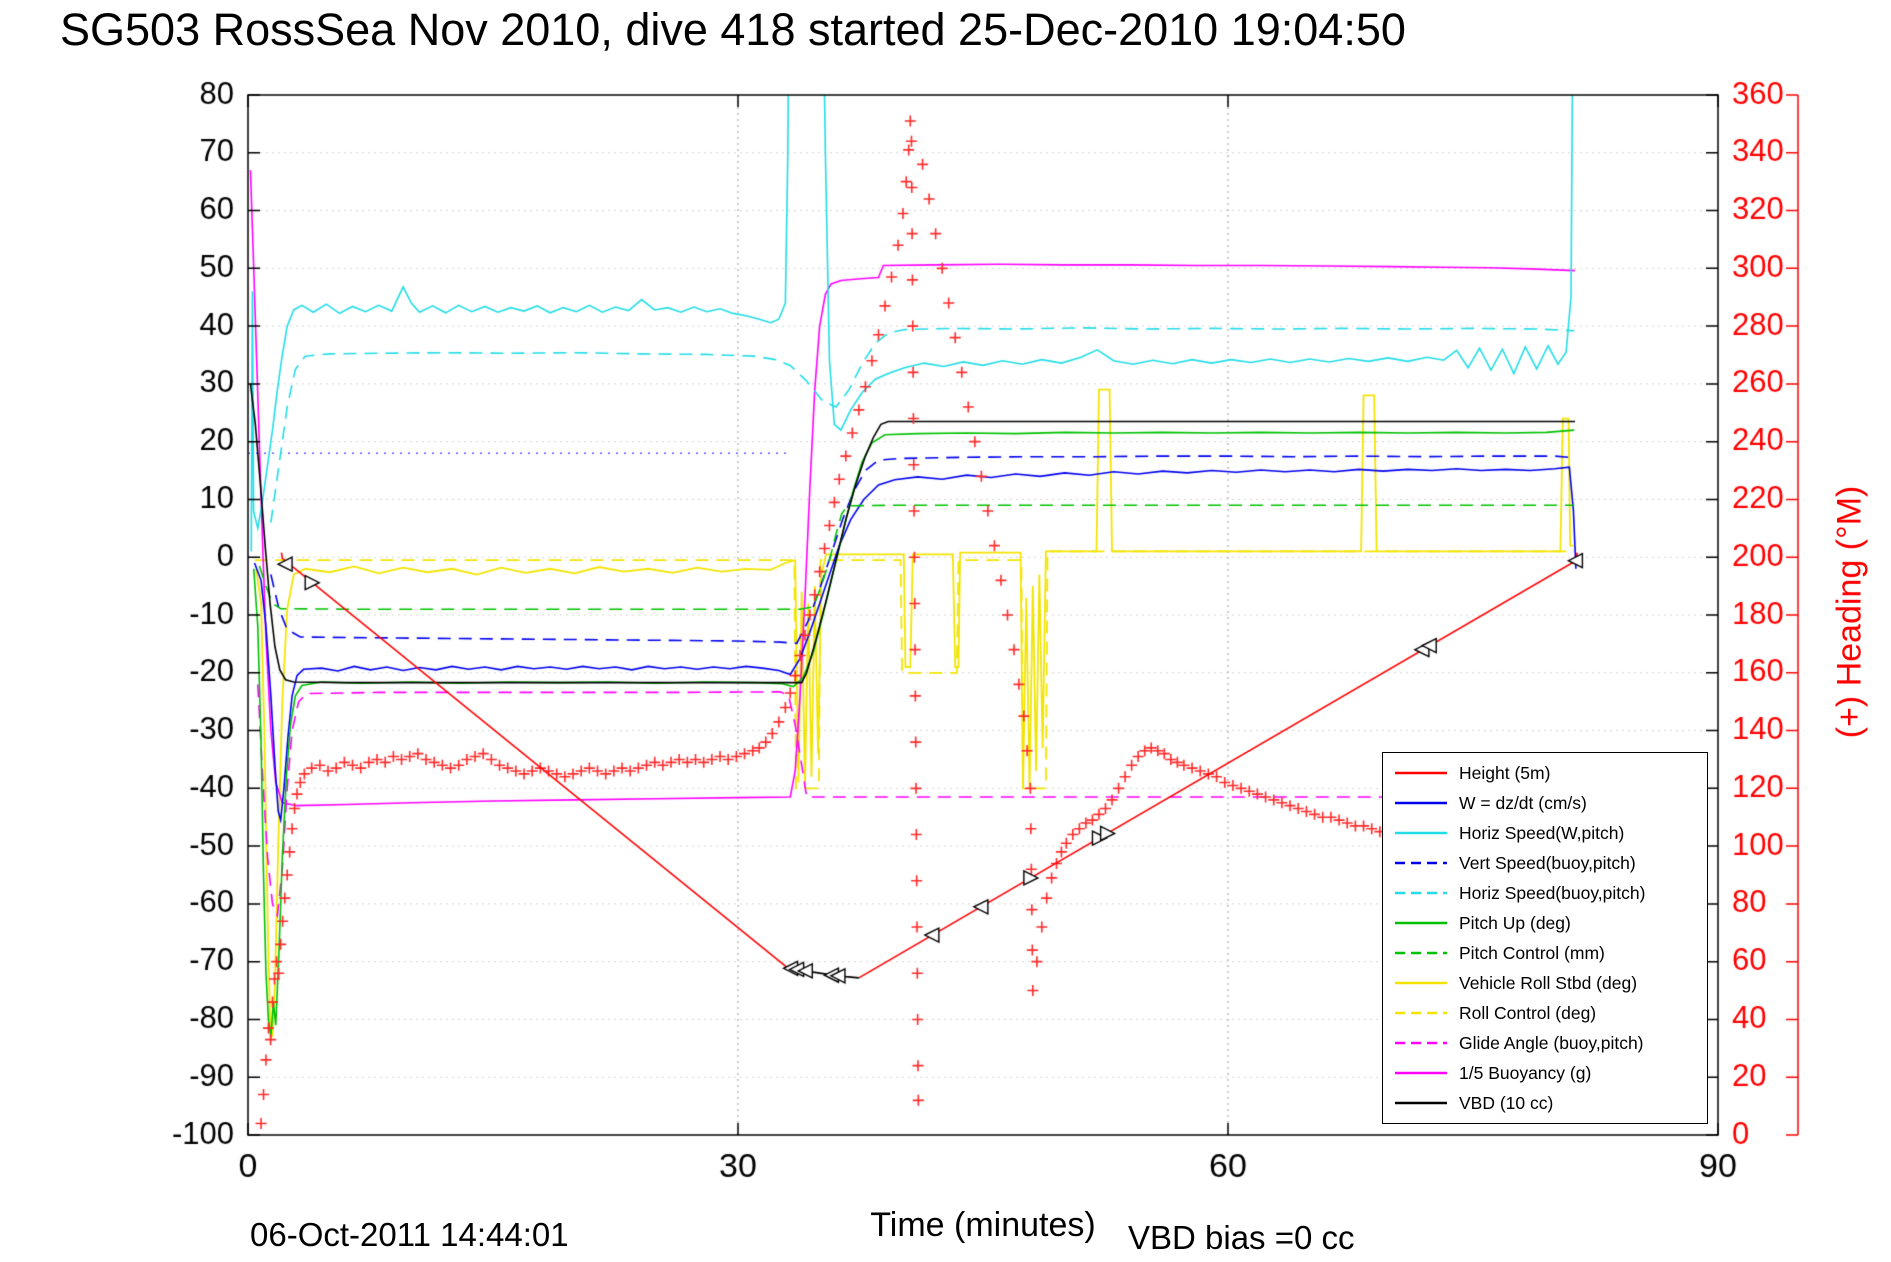 The image size is (1891, 1262). What do you see at coordinates (1523, 802) in the screenshot?
I see `legend-label: W = dz/dt (cm/s)` at bounding box center [1523, 802].